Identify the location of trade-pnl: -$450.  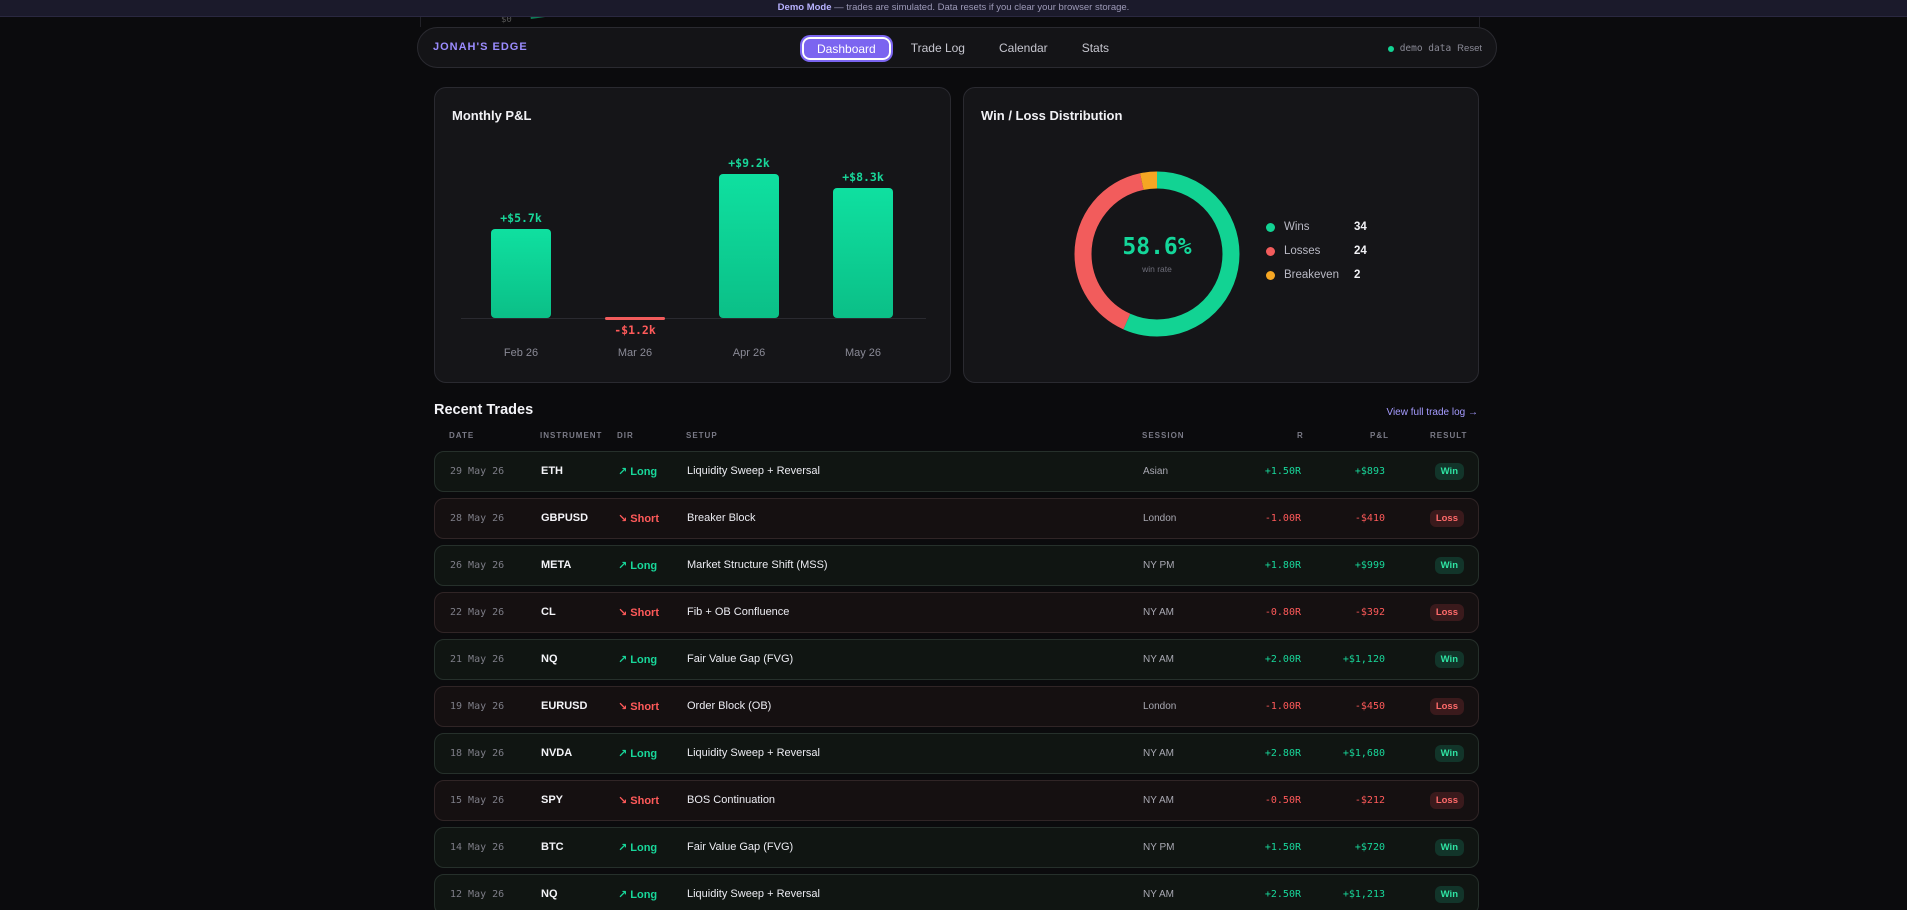
(1369, 706).